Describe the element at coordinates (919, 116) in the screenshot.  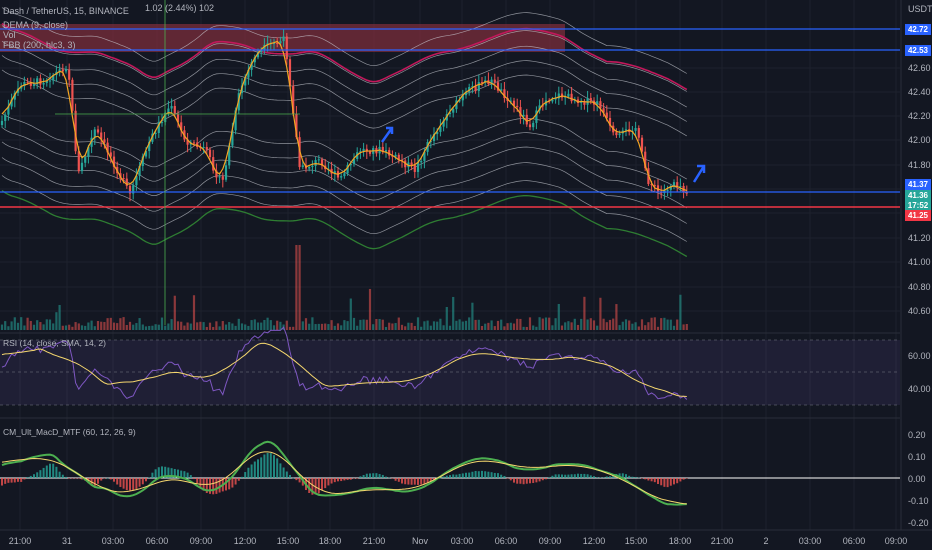
I see `price-tick: 42.20` at that location.